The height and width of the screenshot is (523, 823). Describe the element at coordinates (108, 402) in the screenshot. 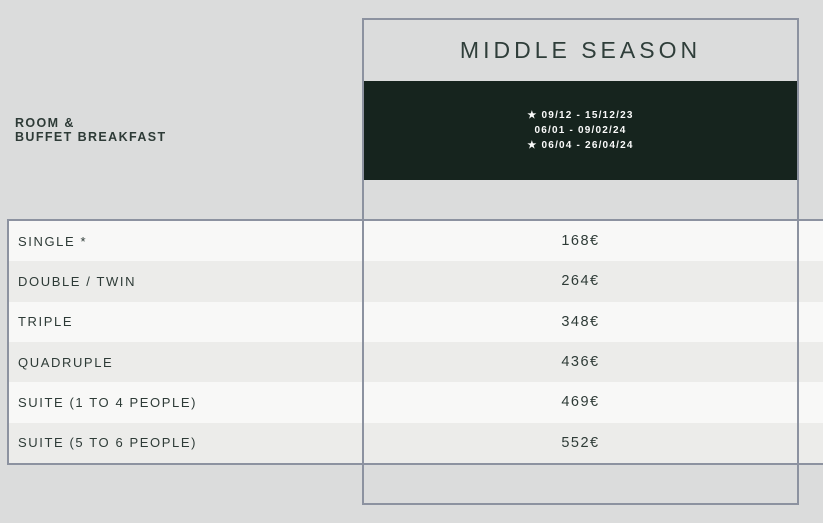

I see `room-type-label: SUITE (1 TO 4 PEOPLE)` at that location.